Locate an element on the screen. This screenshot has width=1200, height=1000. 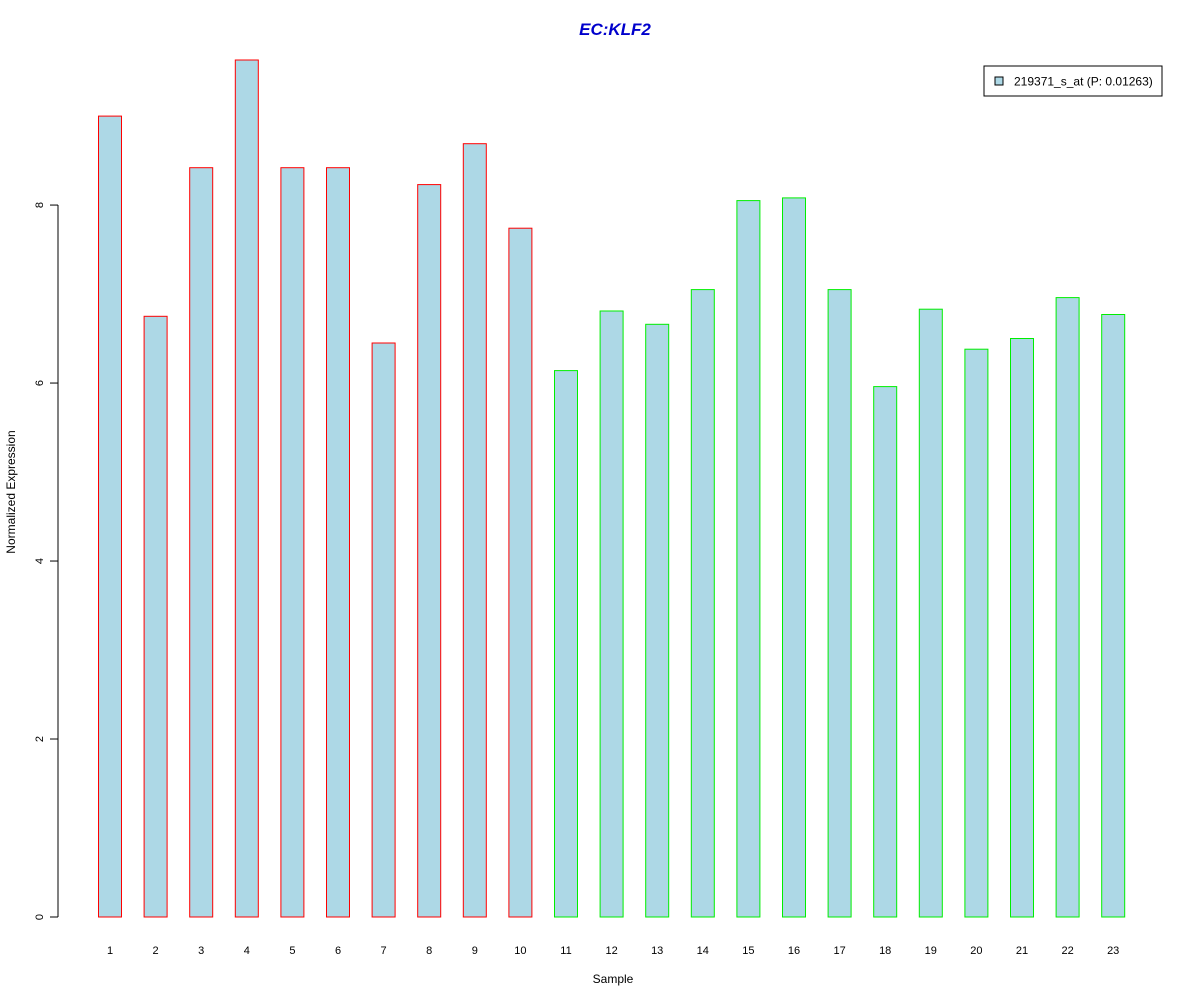
x-tick-label: 5 is located at coordinates (292, 951).